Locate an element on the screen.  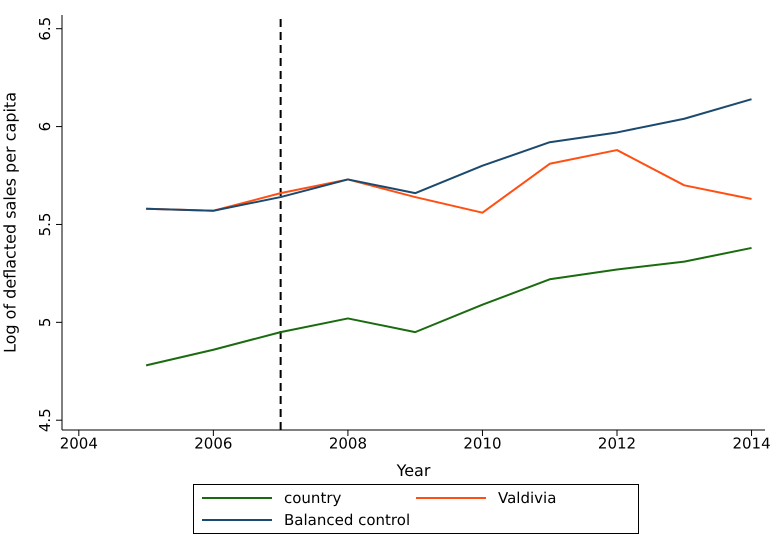
x-tick-label: 2012 is located at coordinates (617, 443).